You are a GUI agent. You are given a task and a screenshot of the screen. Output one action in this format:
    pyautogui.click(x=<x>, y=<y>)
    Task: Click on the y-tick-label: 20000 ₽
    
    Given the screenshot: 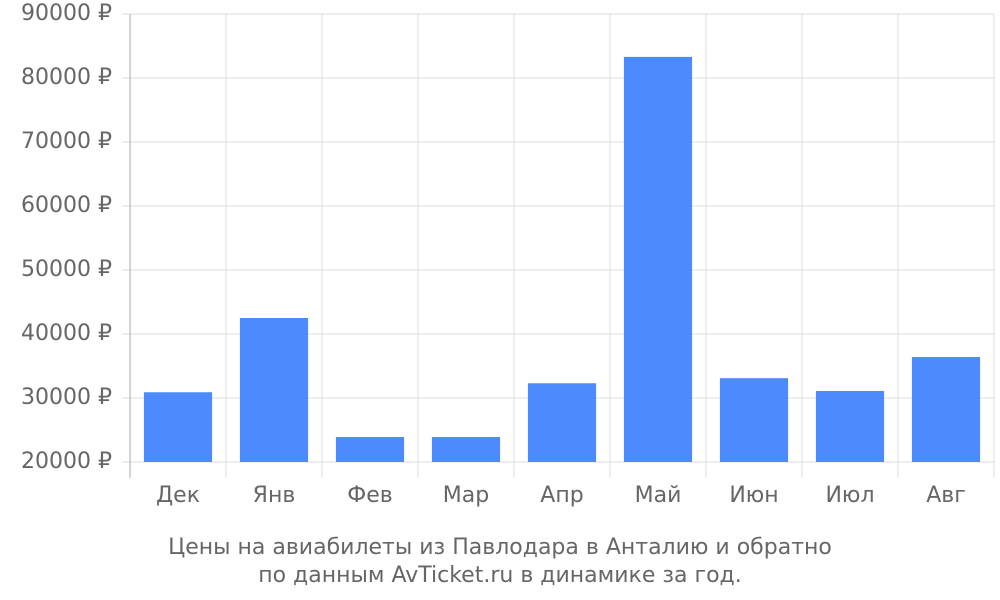 What is the action you would take?
    pyautogui.click(x=66, y=461)
    